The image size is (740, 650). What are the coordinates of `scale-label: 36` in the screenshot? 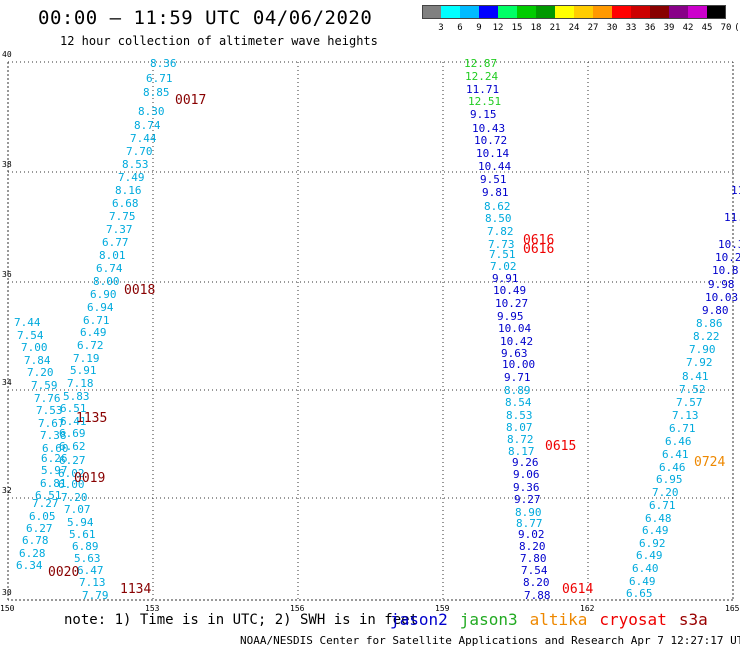 It's located at (650, 28).